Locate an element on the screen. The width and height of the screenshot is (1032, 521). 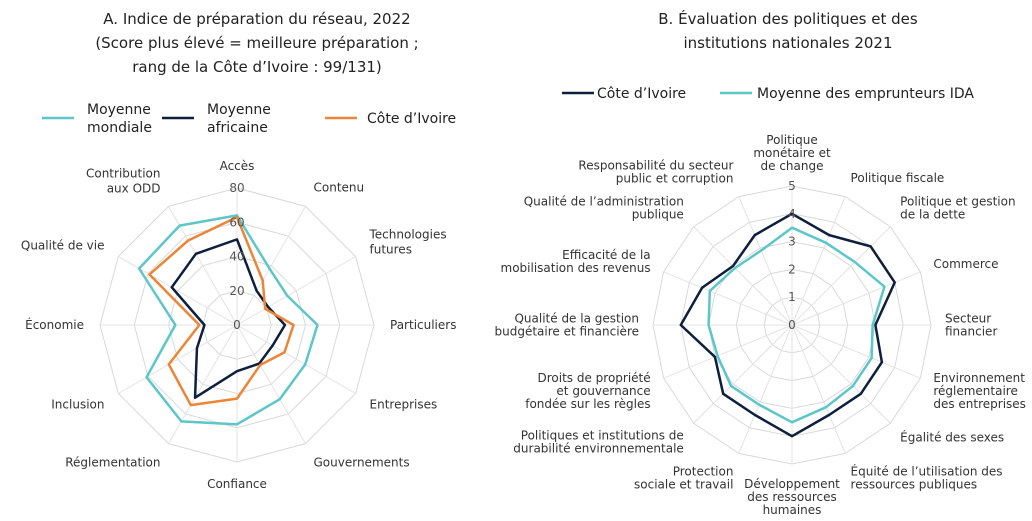
axis-label-line: monétaire et is located at coordinates (792, 153).